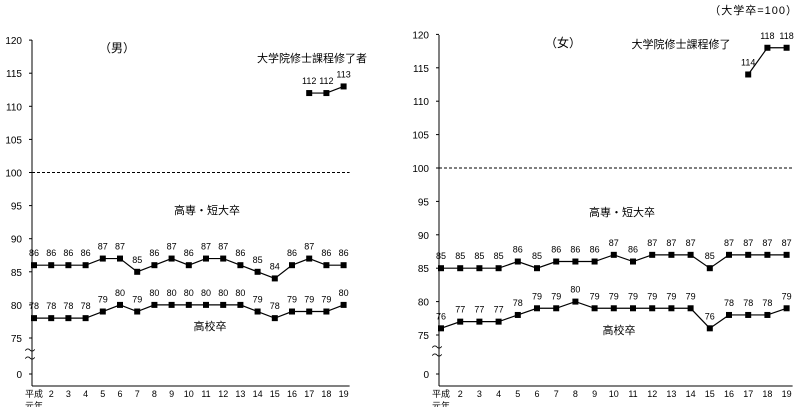 The width and height of the screenshot is (804, 407). What do you see at coordinates (787, 394) in the screenshot?
I see `x-tick-label: 19` at bounding box center [787, 394].